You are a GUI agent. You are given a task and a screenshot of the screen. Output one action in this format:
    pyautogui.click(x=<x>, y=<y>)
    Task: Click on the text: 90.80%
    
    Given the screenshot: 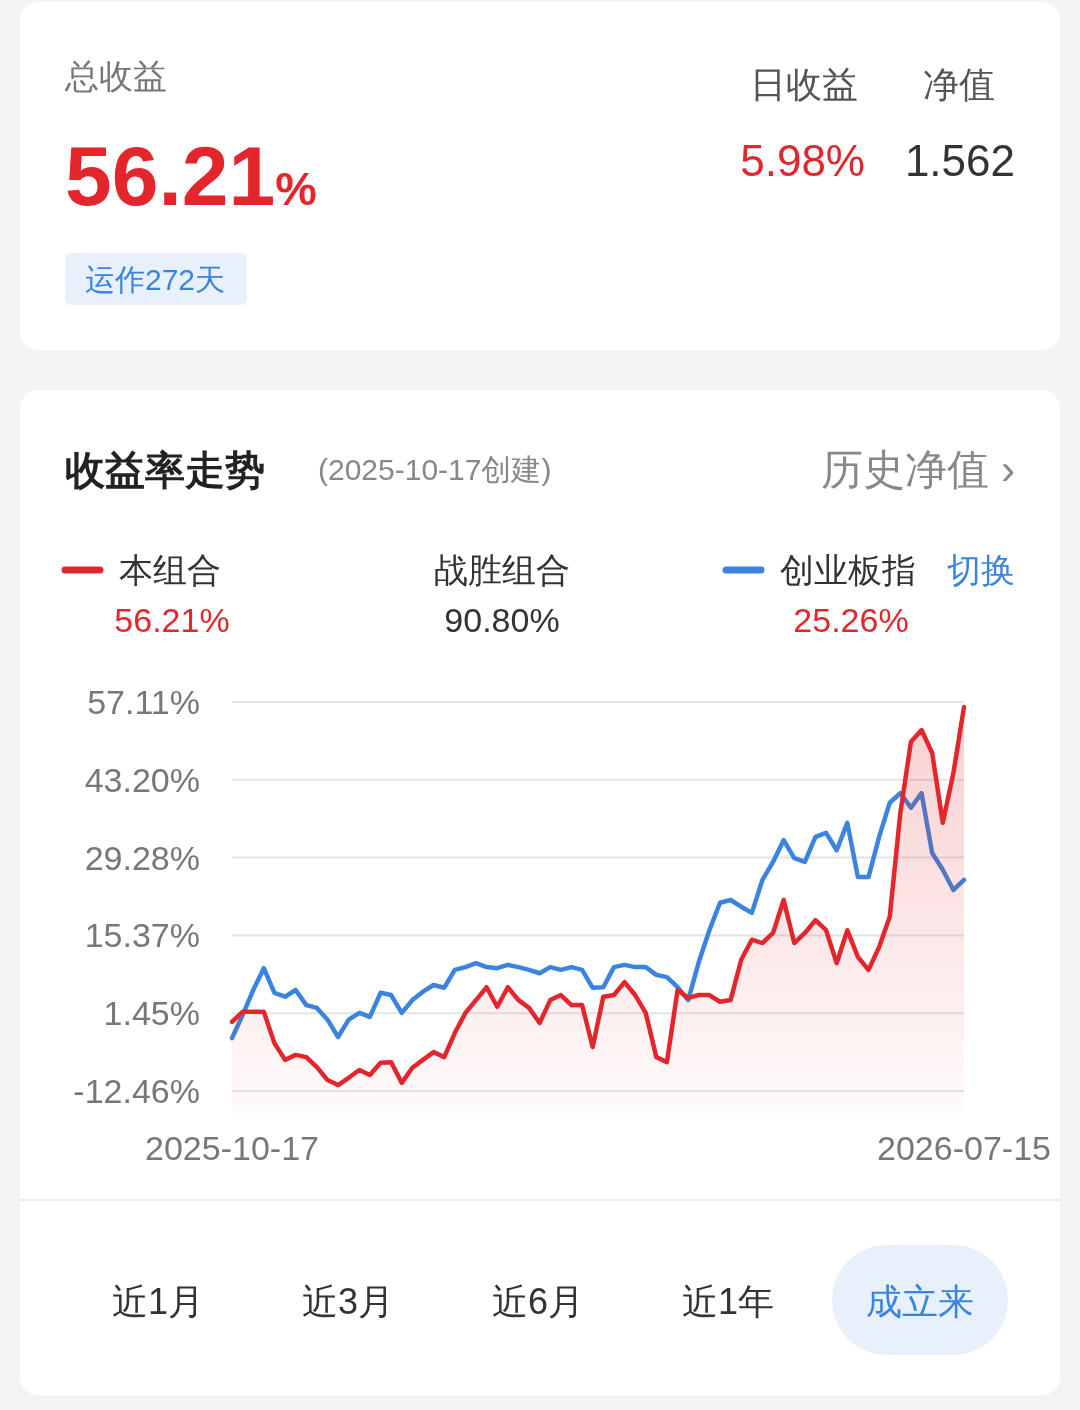 What is the action you would take?
    pyautogui.click(x=502, y=620)
    